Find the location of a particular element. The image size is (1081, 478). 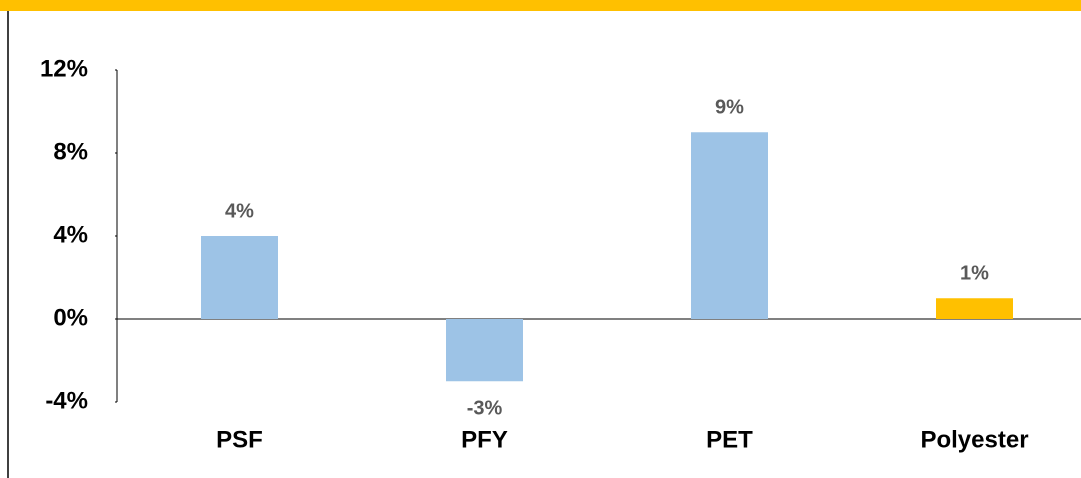

y-tick-label: -4% is located at coordinates (66, 400).